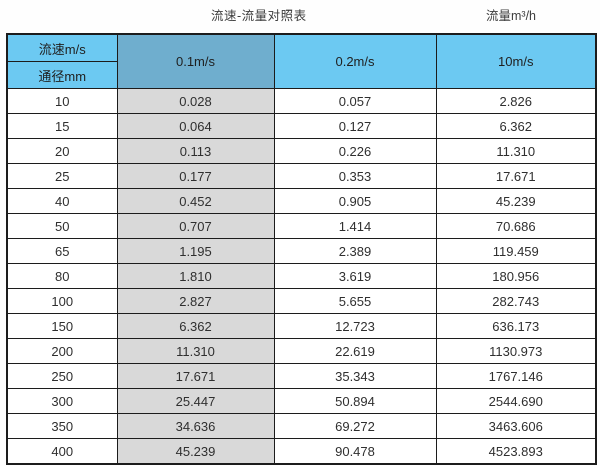  I want to click on table-row: 250 17.671 35.343 1767.146, so click(301, 376).